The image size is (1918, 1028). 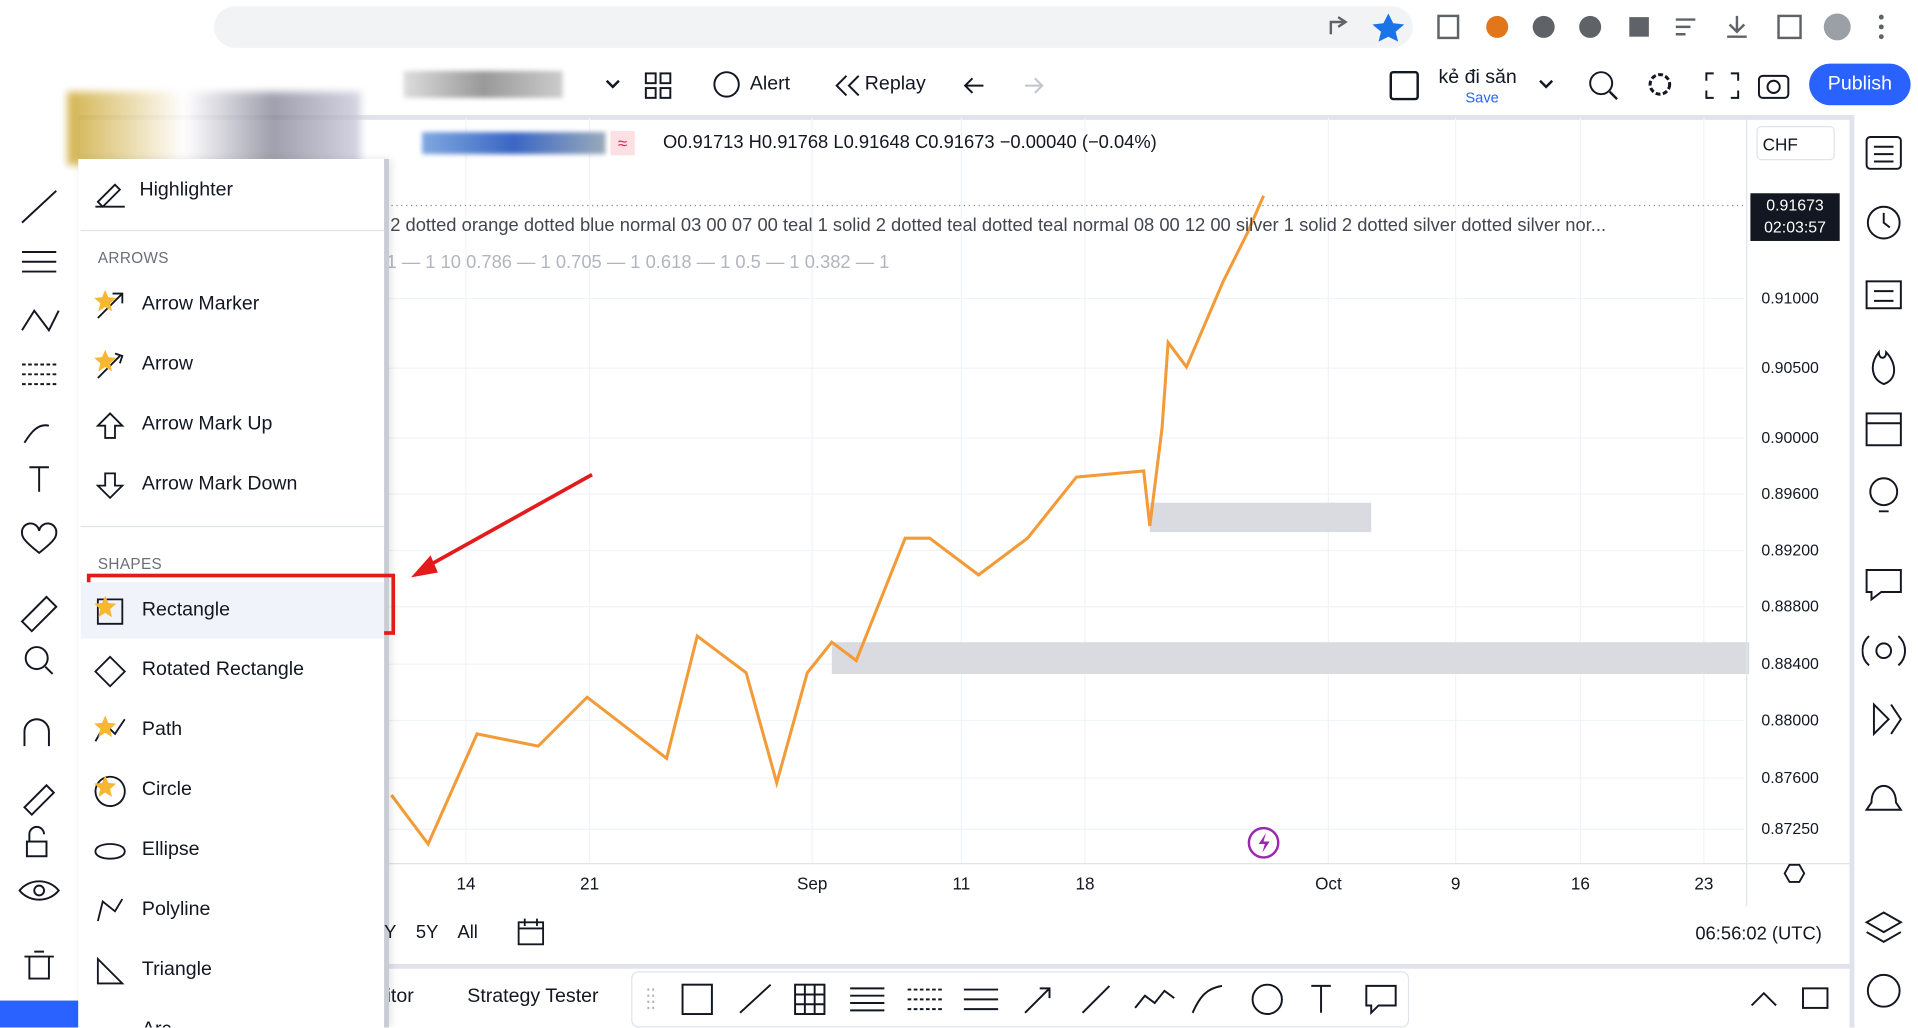 I want to click on event-icon, so click(x=1263, y=842).